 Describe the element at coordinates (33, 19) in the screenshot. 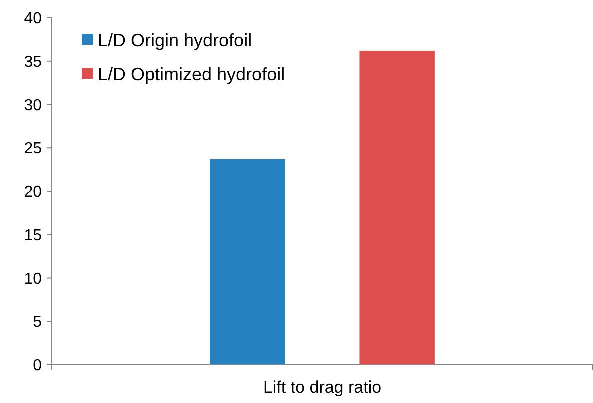

I see `y-tick-label: 40` at that location.